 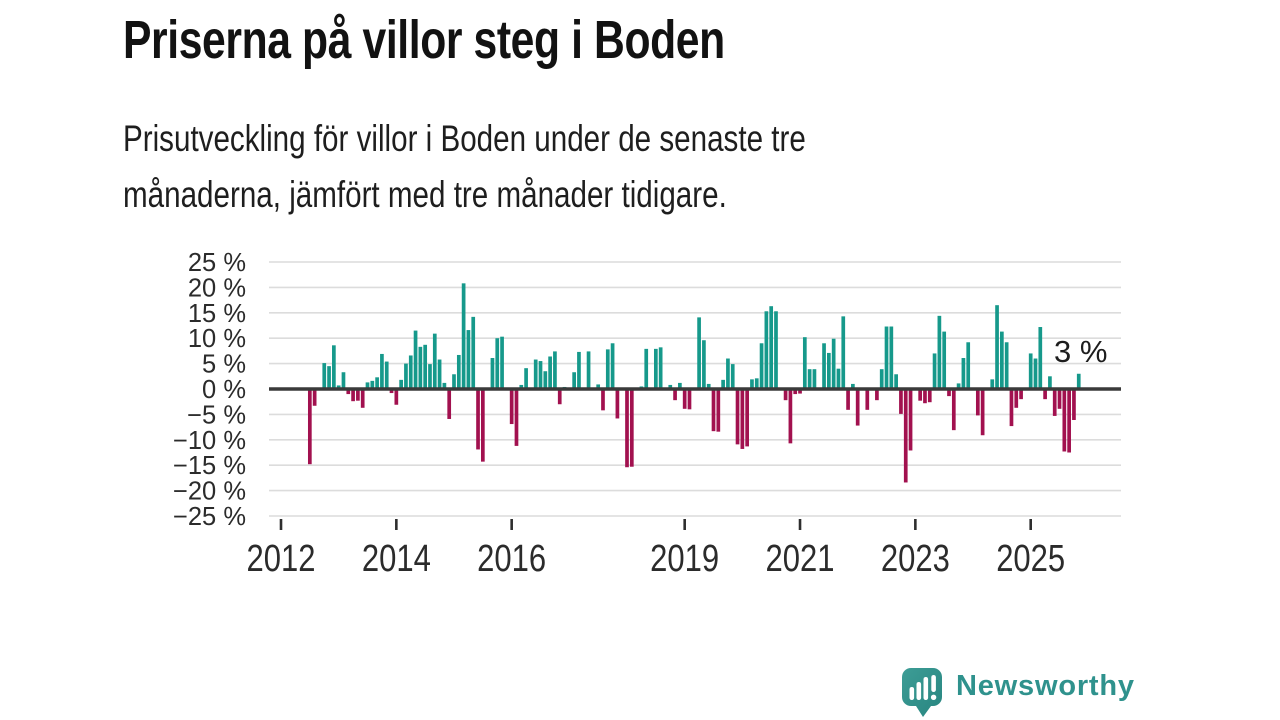 I want to click on x-axis-label: 2014, so click(x=396, y=559).